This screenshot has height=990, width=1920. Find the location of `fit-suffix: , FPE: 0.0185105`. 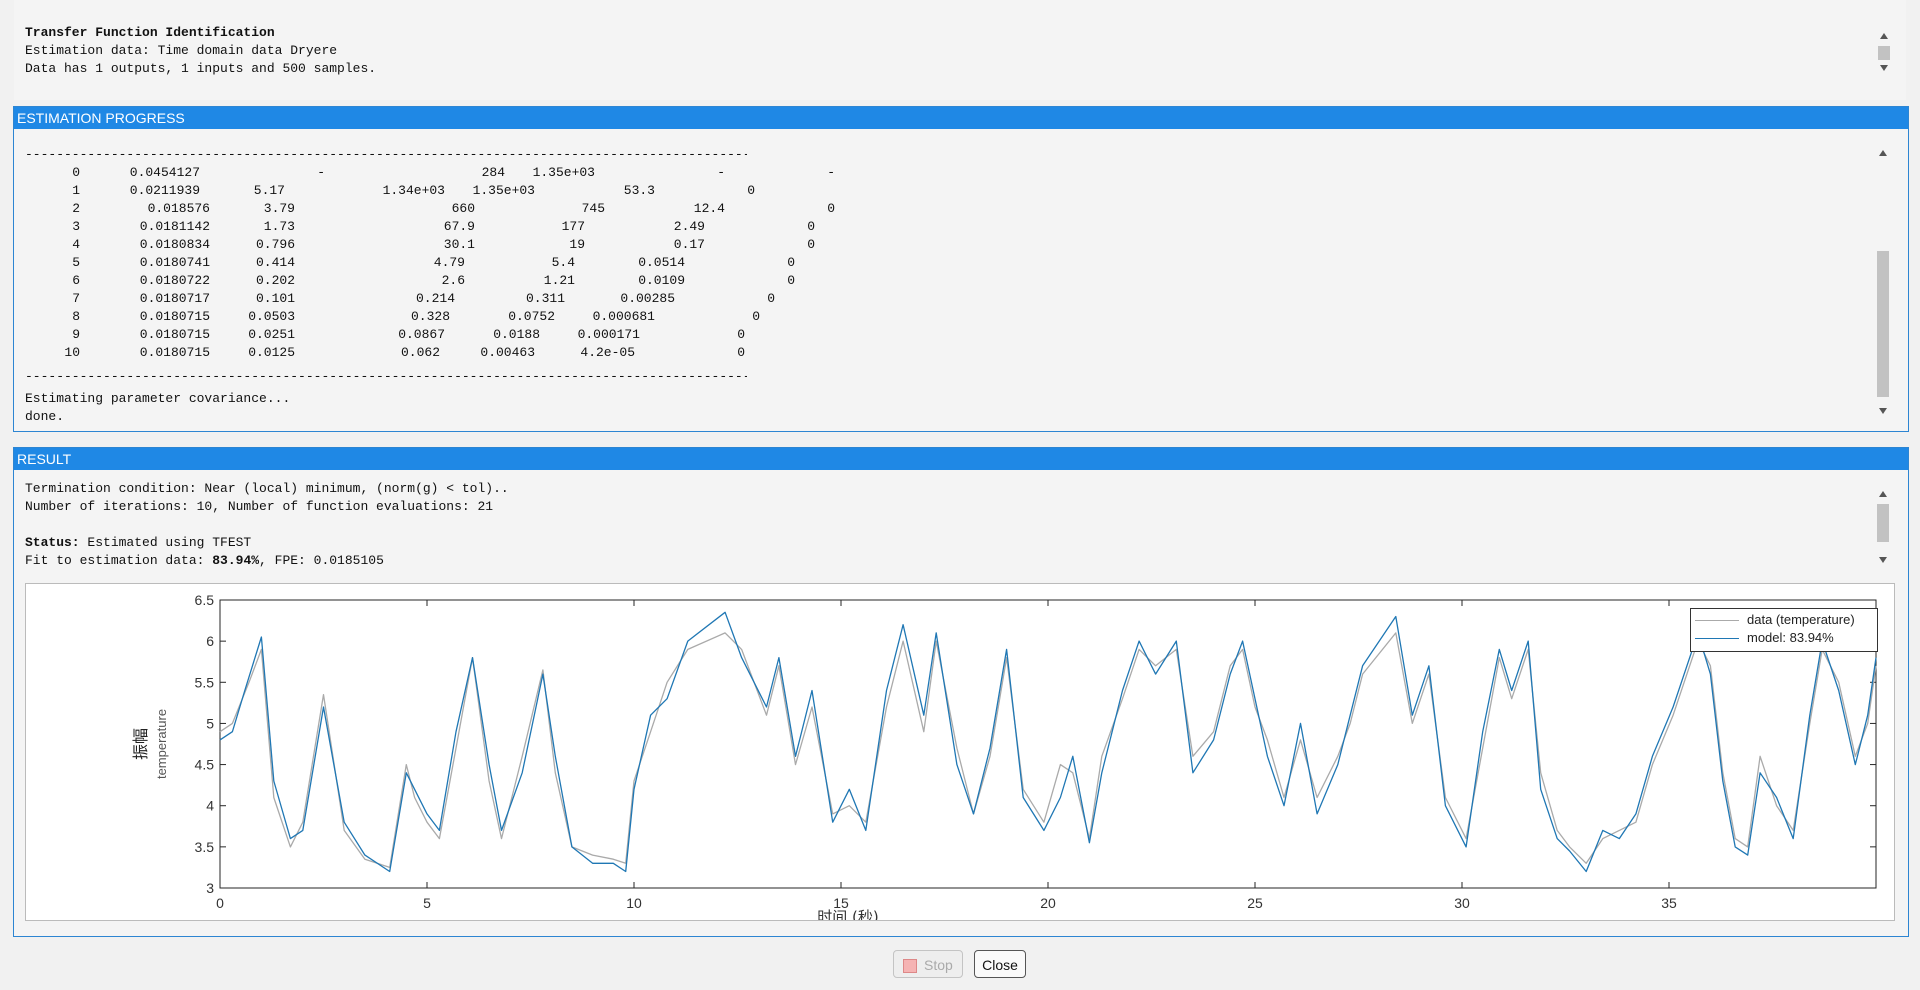

fit-suffix: , FPE: 0.0185105 is located at coordinates (321, 560).